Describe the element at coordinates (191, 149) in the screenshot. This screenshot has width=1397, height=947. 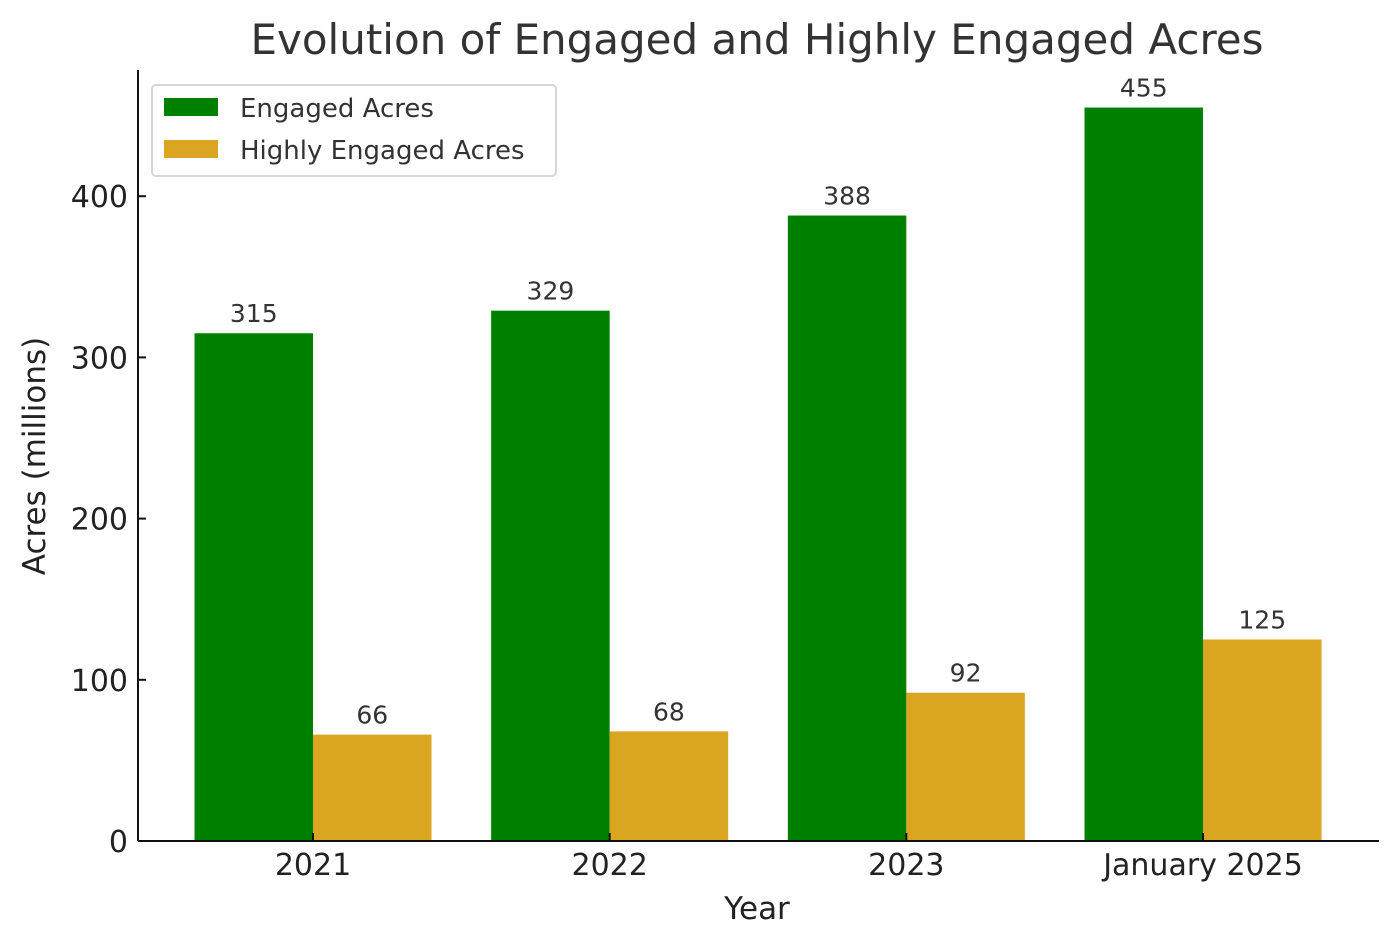
I see `legend-swatch-highly-engaged` at that location.